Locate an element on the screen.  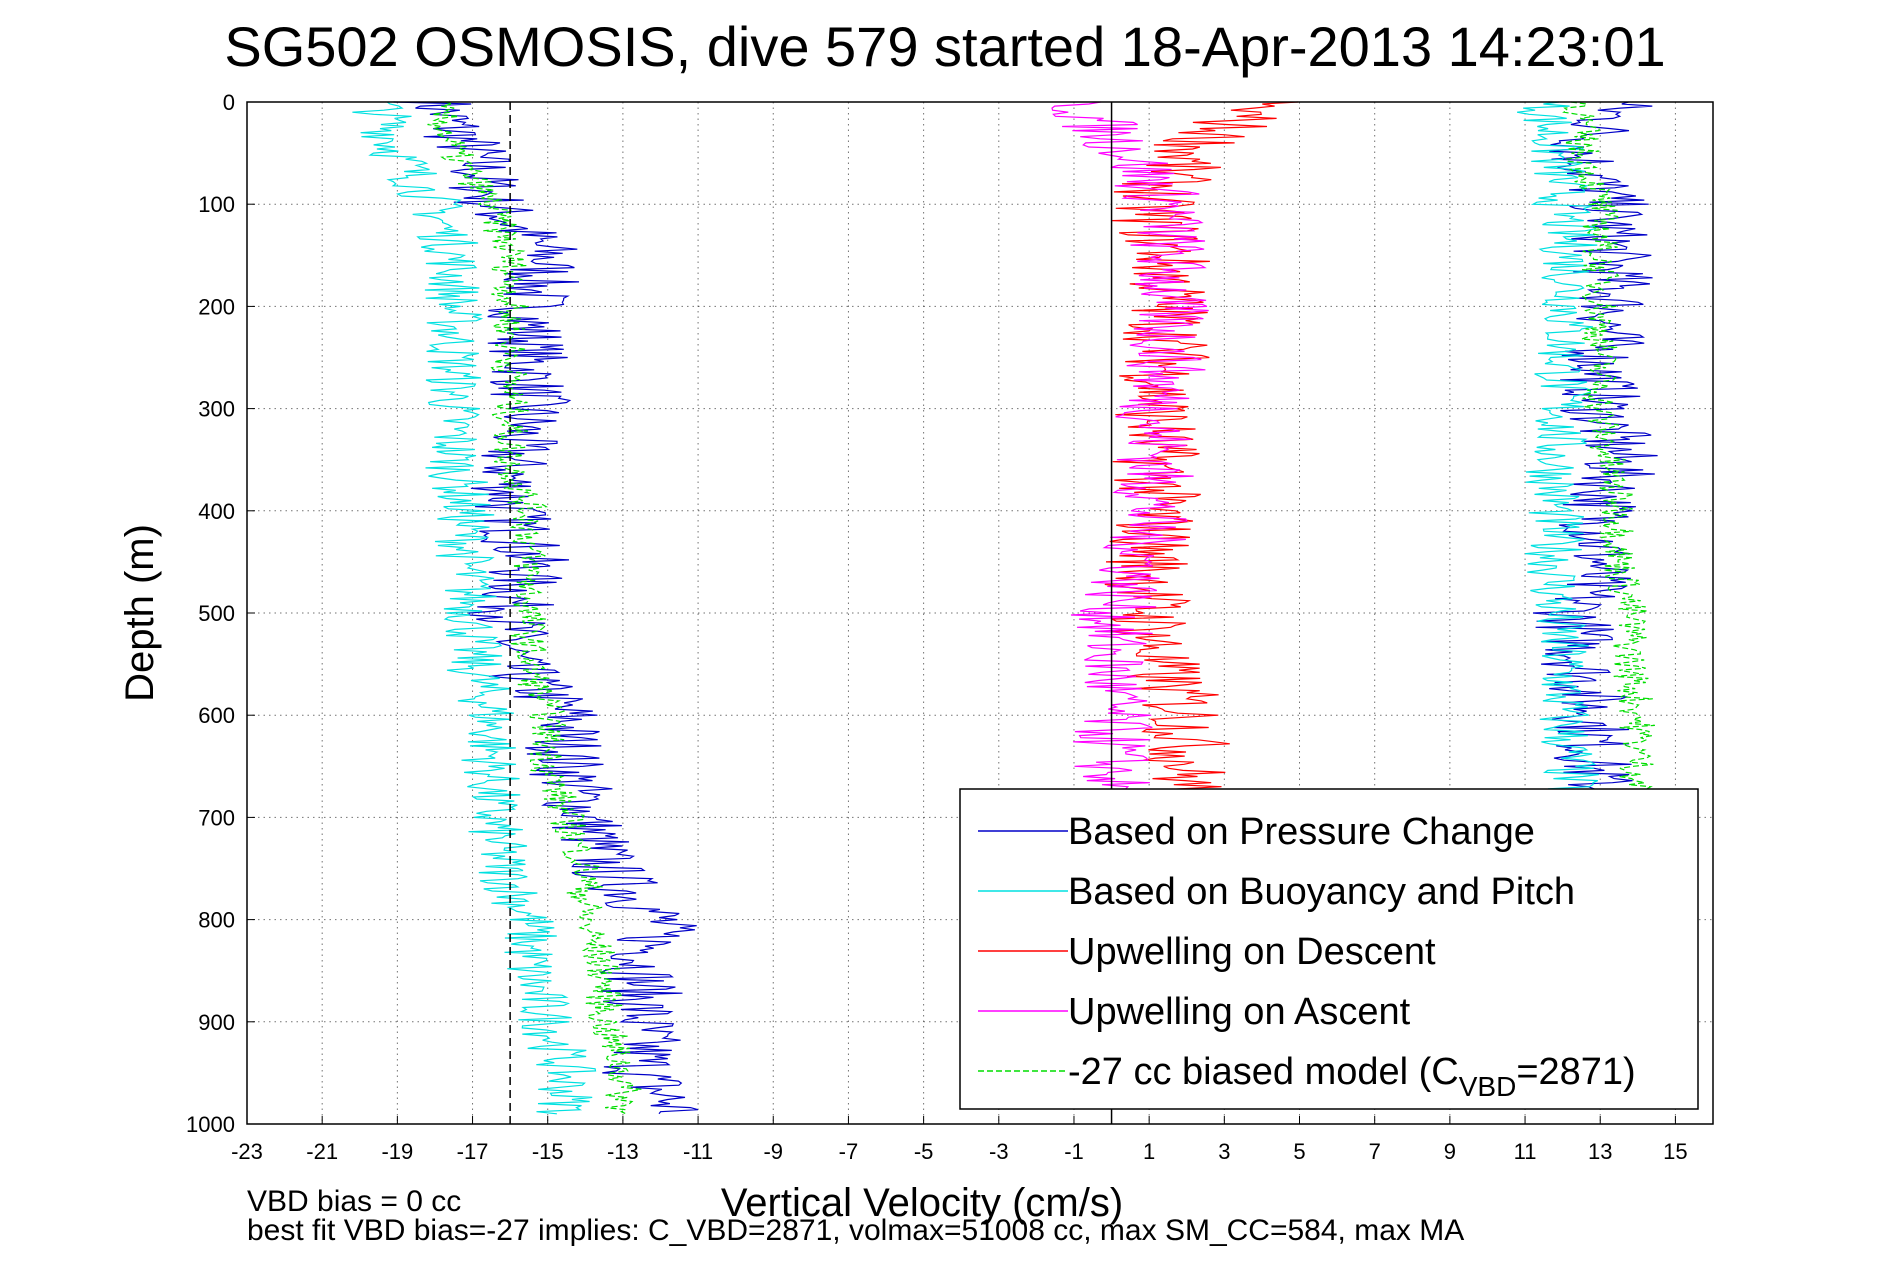
series-line-3-profile is located at coordinates (1201, 449).